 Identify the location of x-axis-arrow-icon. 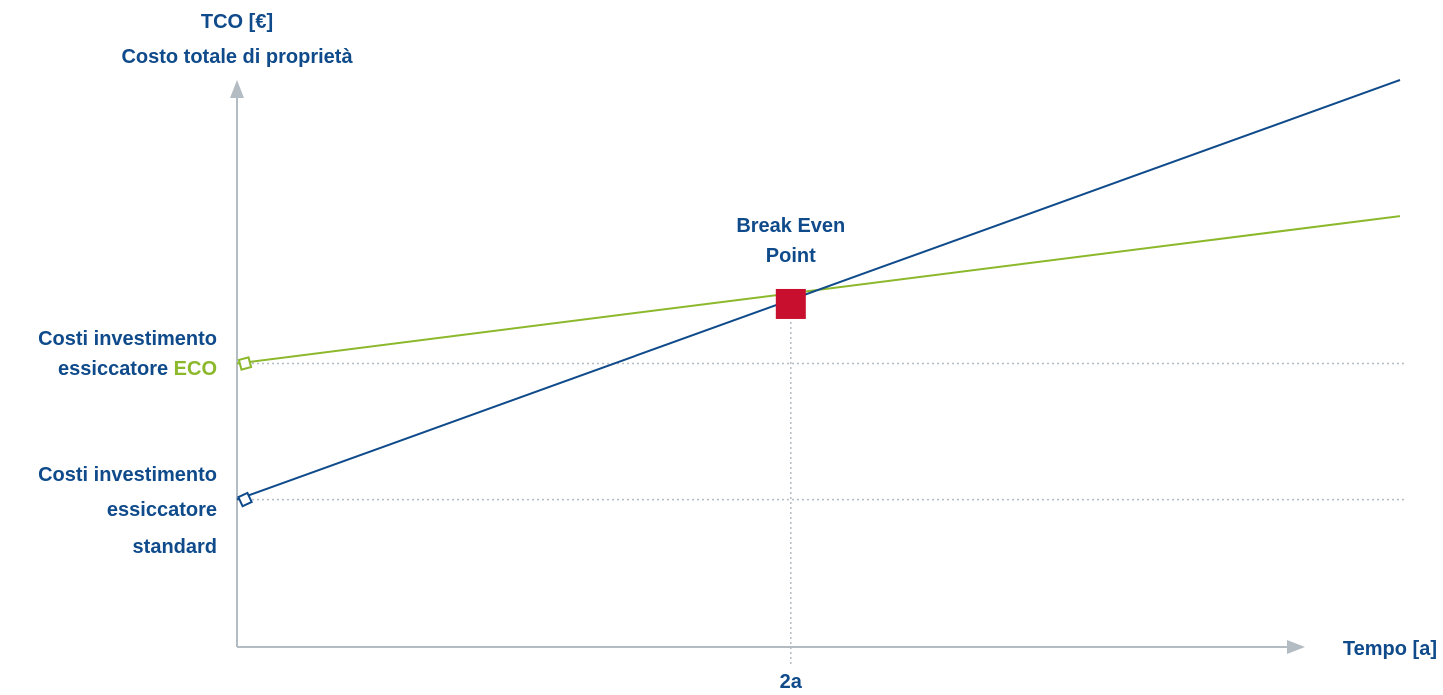
(1296, 647).